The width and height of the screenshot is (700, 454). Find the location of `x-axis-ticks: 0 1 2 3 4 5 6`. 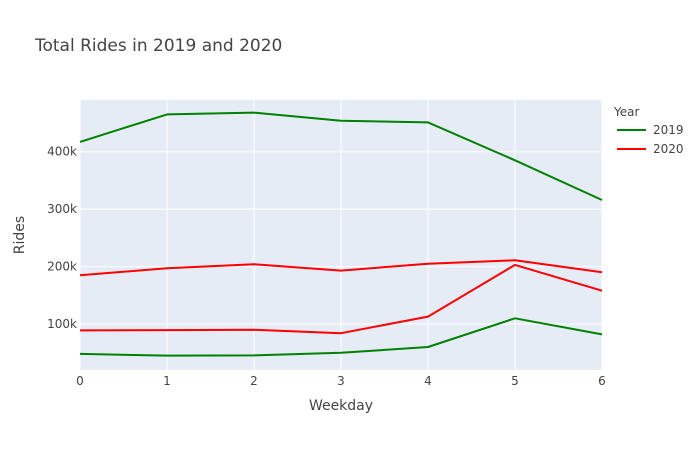

x-axis-ticks: 0 1 2 3 4 5 6 is located at coordinates (341, 381).